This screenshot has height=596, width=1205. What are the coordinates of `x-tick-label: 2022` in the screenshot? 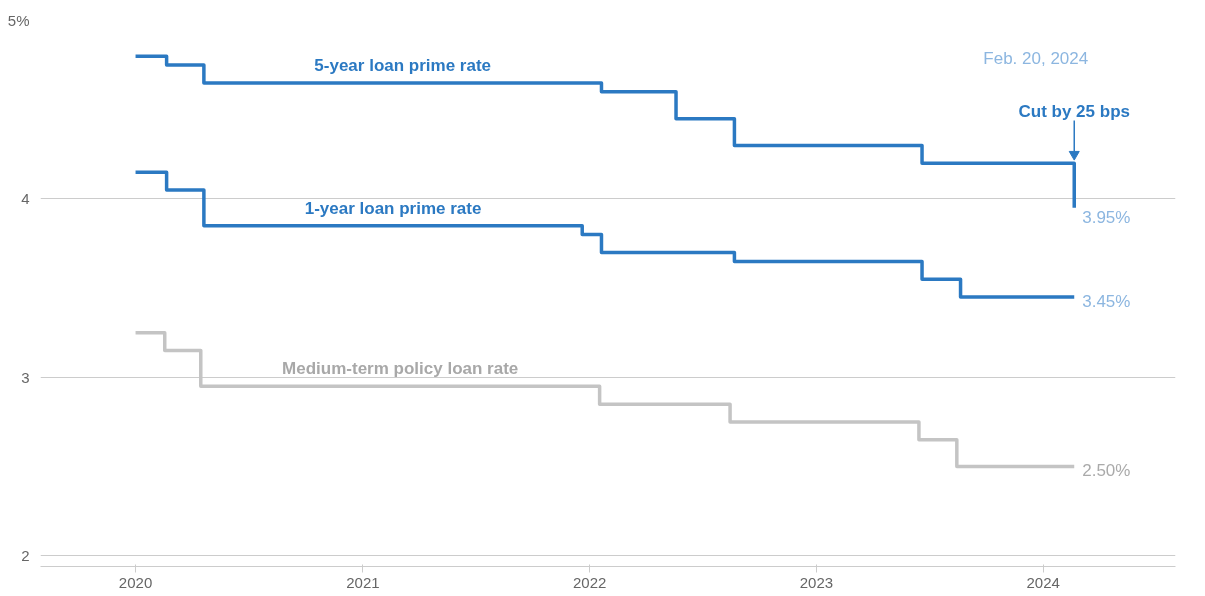 It's located at (589, 582).